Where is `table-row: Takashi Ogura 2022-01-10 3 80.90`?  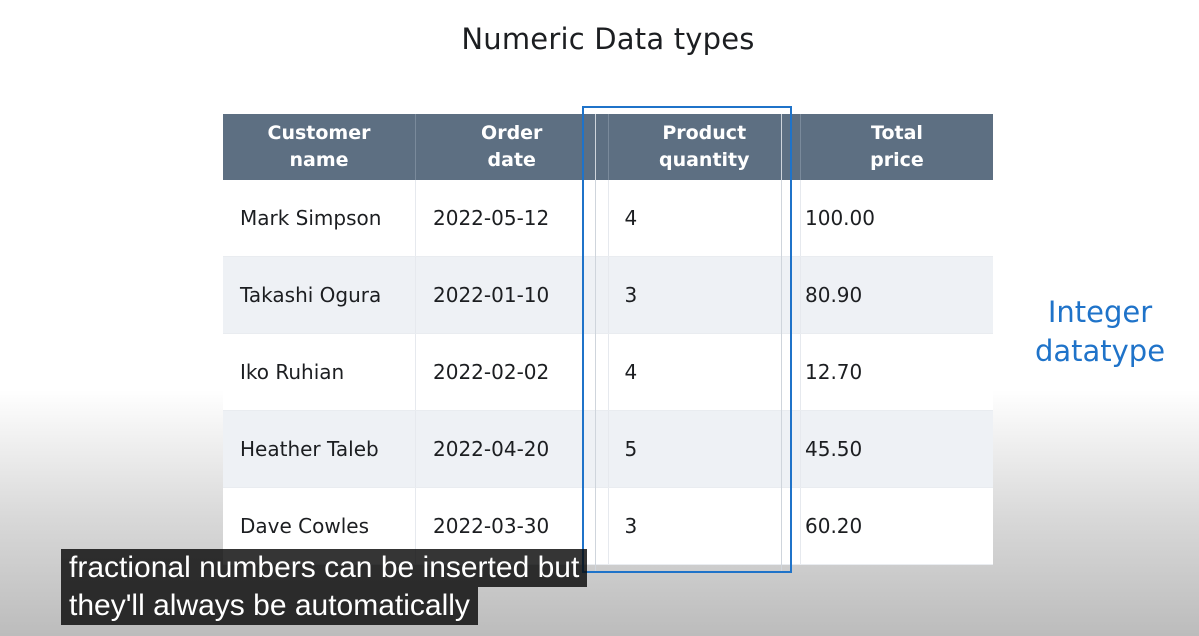
table-row: Takashi Ogura 2022-01-10 3 80.90 is located at coordinates (608, 295).